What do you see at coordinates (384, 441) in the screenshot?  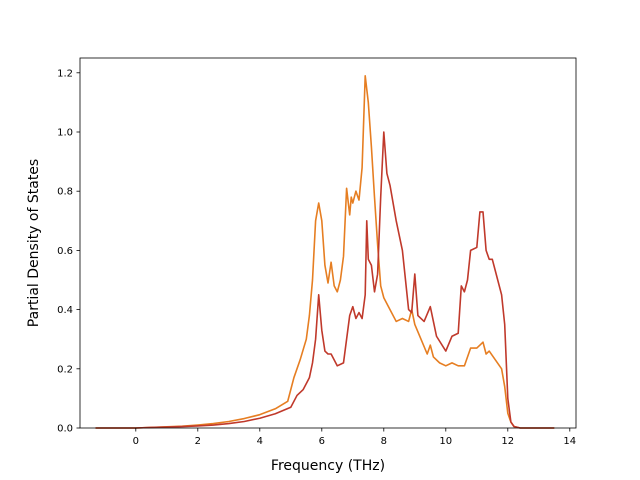 I see `x-tick-label: 8` at bounding box center [384, 441].